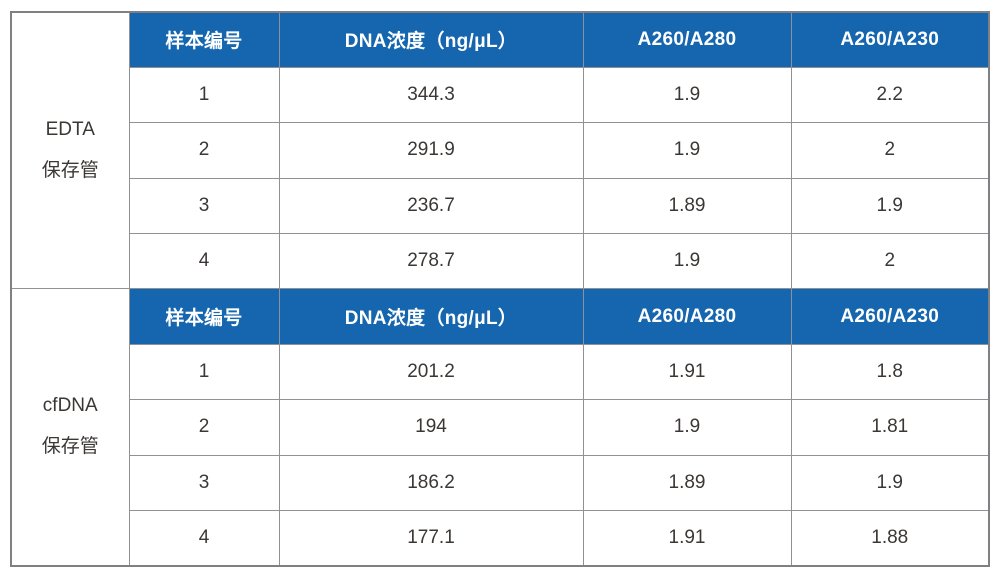 The width and height of the screenshot is (1000, 580). I want to click on cell-dna-concentration: 291.9, so click(431, 150).